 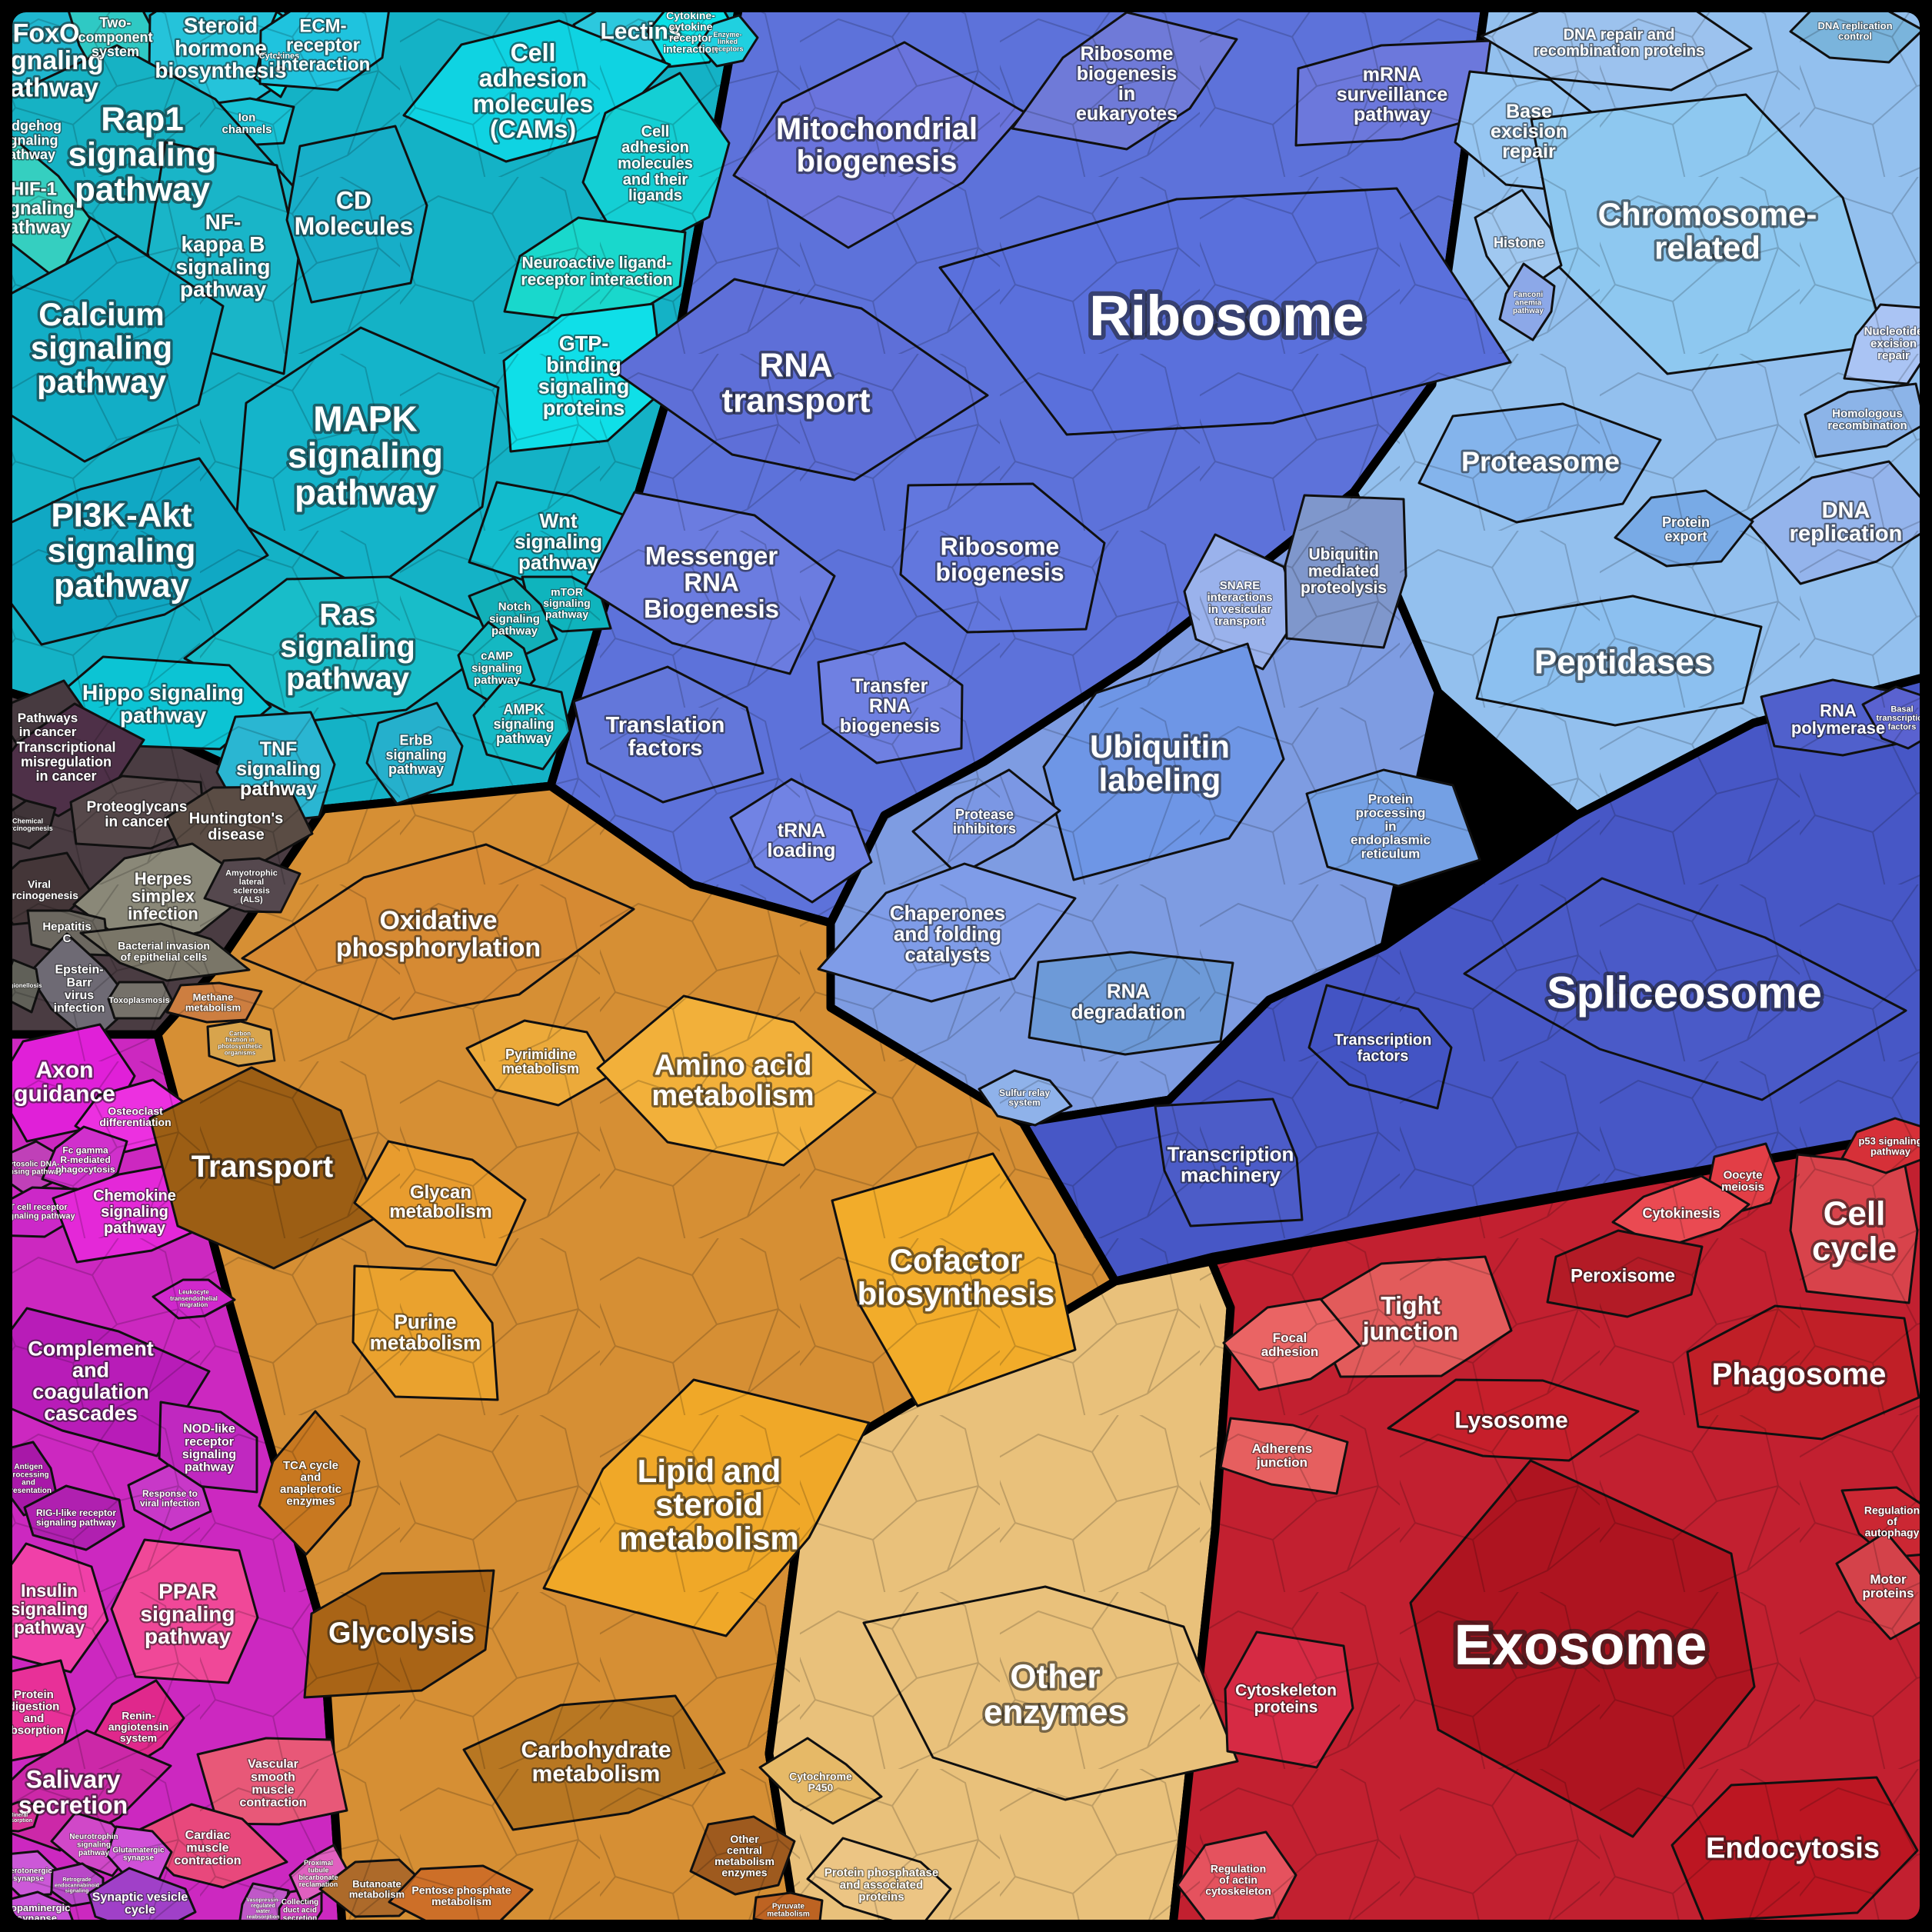 What do you see at coordinates (318, 1873) in the screenshot?
I see `label-proximal-tubule-bicarbonate-reclamation: Proximal tubule bicarbonate reclamation` at bounding box center [318, 1873].